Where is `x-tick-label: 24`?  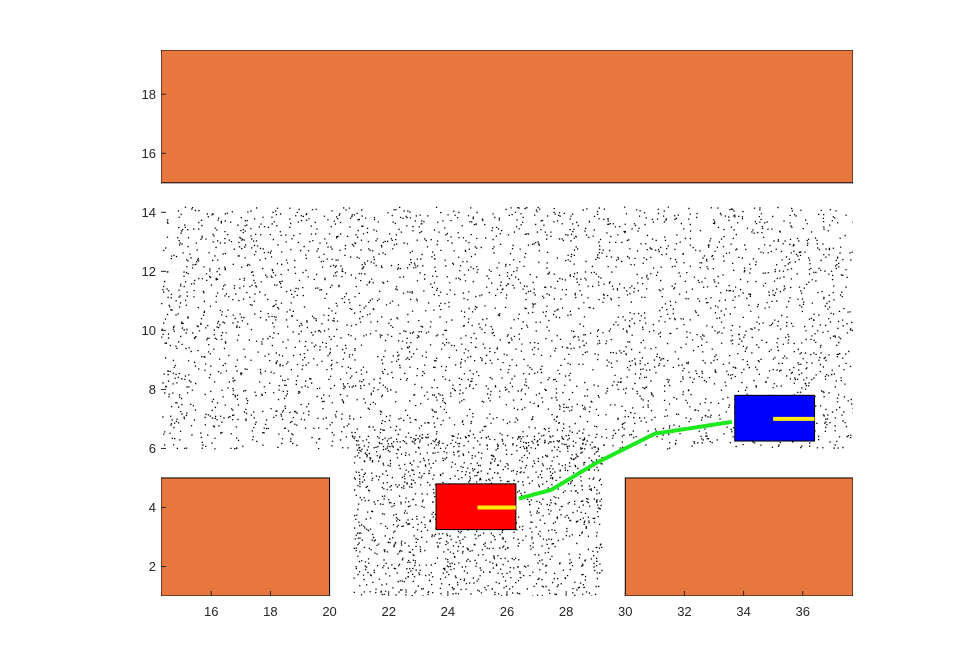 x-tick-label: 24 is located at coordinates (448, 611).